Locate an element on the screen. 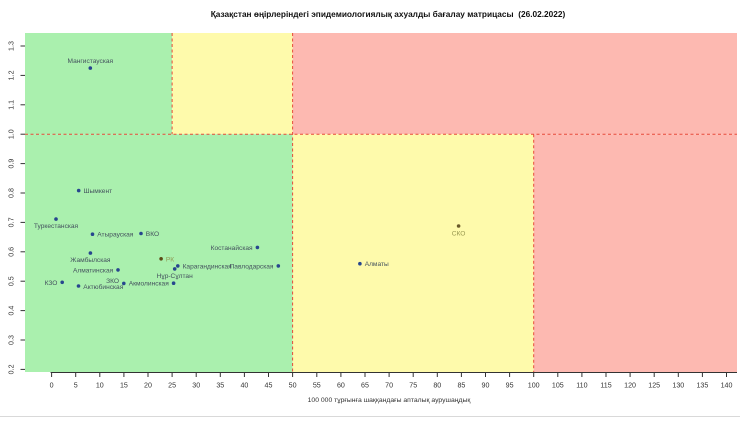 The width and height of the screenshot is (740, 426). svg-text: 0 is located at coordinates (52, 386).